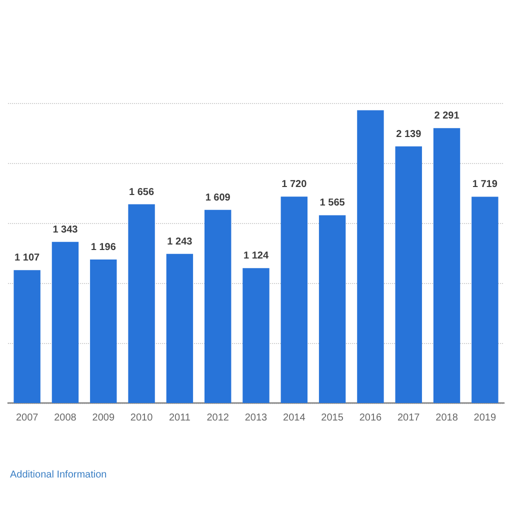 The height and width of the screenshot is (512, 512). Describe the element at coordinates (142, 418) in the screenshot. I see `x-tick-label: 2010` at that location.